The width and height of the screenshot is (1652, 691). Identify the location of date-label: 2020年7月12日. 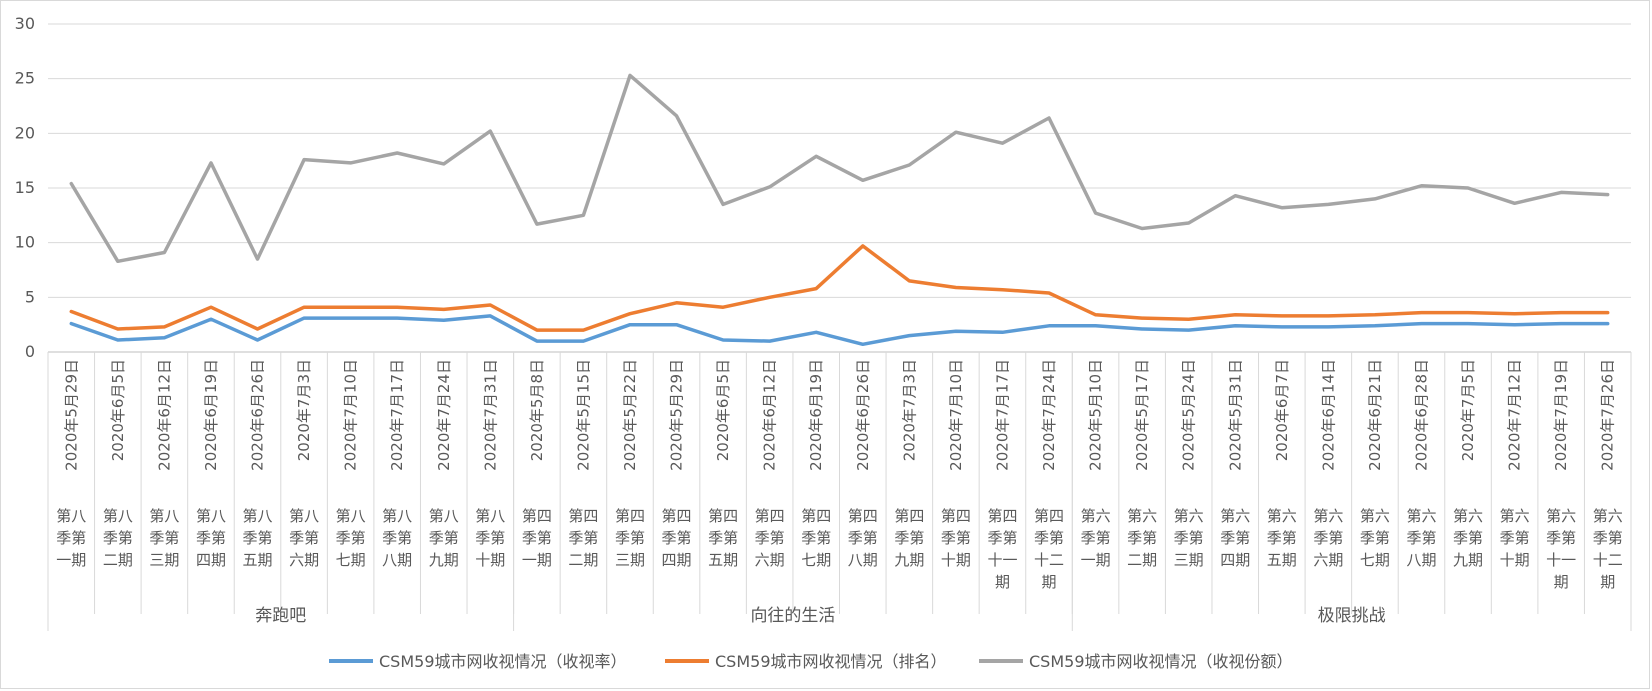
(1515, 415).